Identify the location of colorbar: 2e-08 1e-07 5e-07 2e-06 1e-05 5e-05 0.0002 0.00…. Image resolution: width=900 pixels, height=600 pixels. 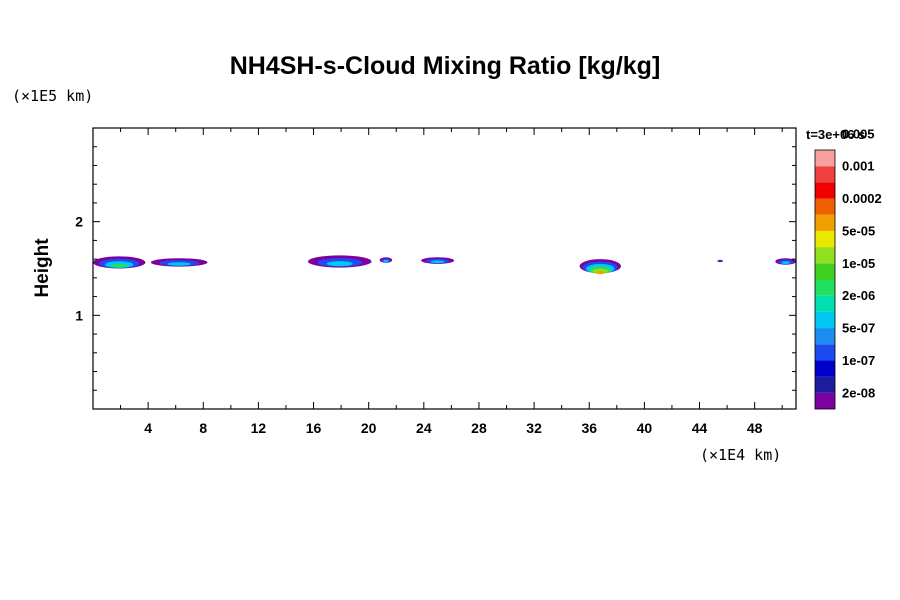
(848, 268).